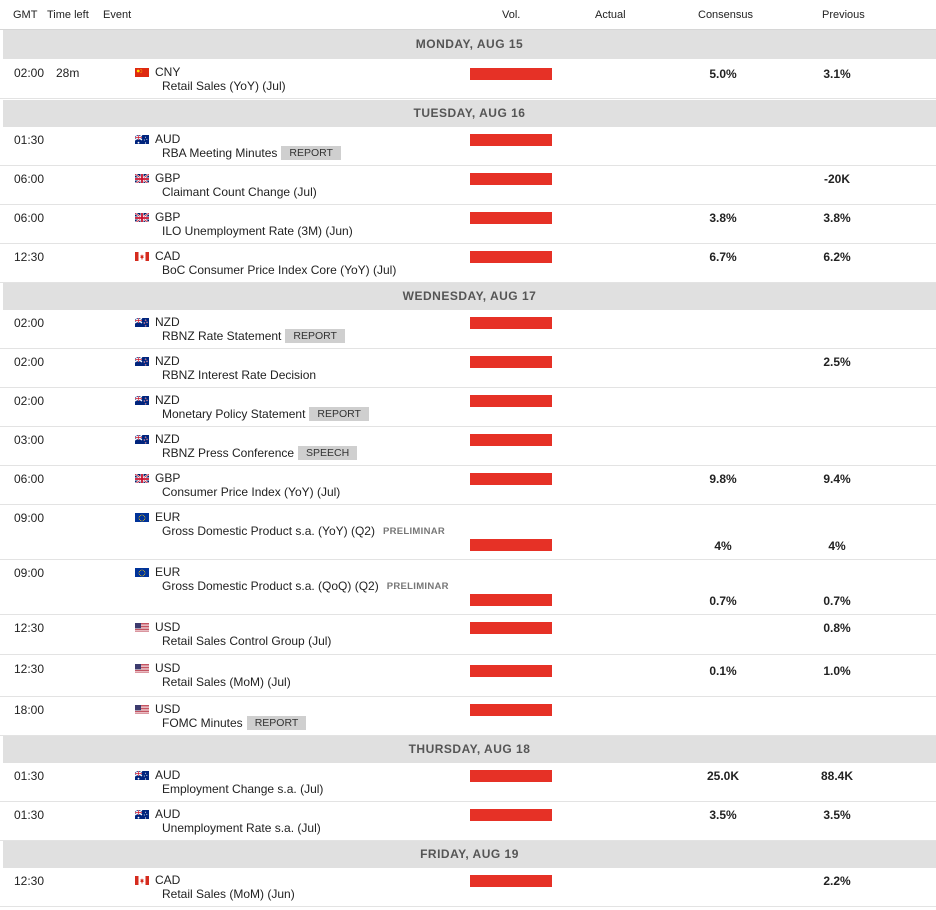 This screenshot has width=936, height=910. Describe the element at coordinates (414, 531) in the screenshot. I see `preliminary-label: PRELIMINAR` at that location.